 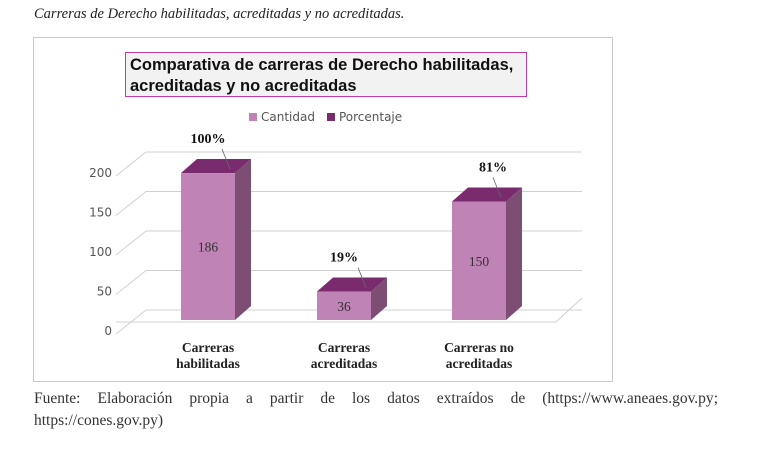 What do you see at coordinates (243, 86) in the screenshot?
I see `chart-title-line-2: acreditadas y no acreditadas` at bounding box center [243, 86].